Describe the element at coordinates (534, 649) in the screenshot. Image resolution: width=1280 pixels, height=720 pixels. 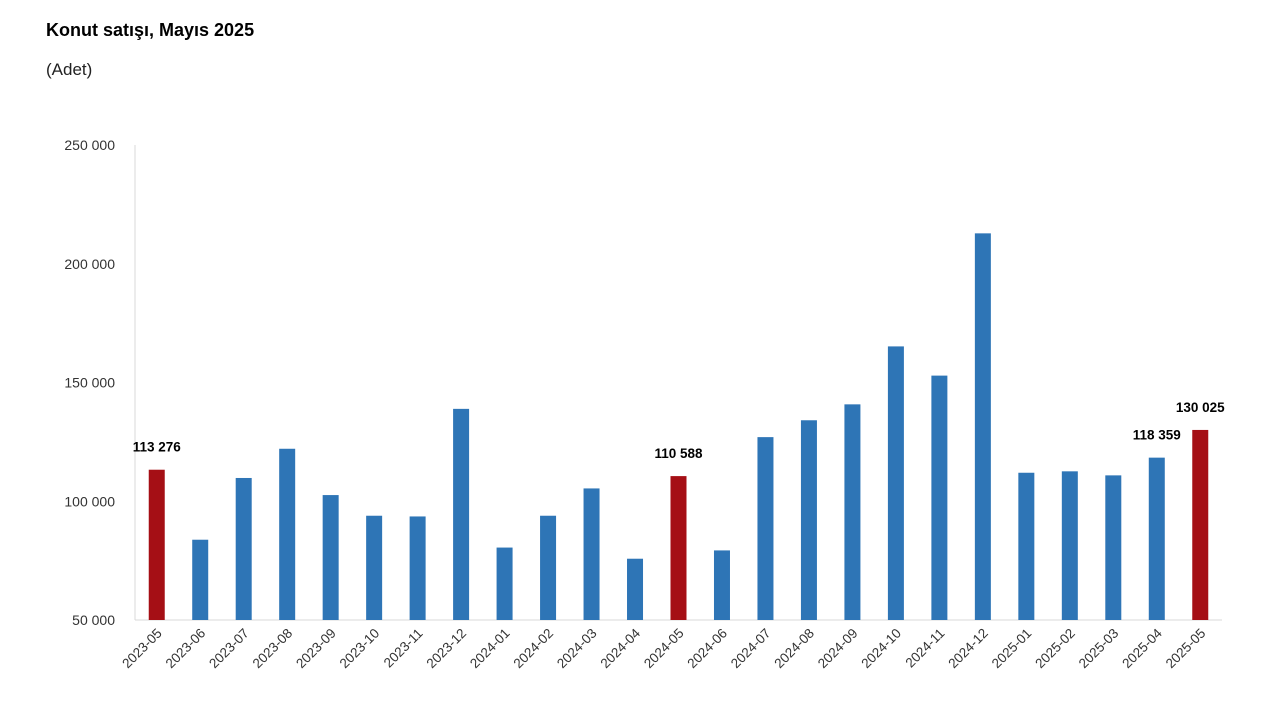
I see `x-tick-label: 2024-02` at that location.